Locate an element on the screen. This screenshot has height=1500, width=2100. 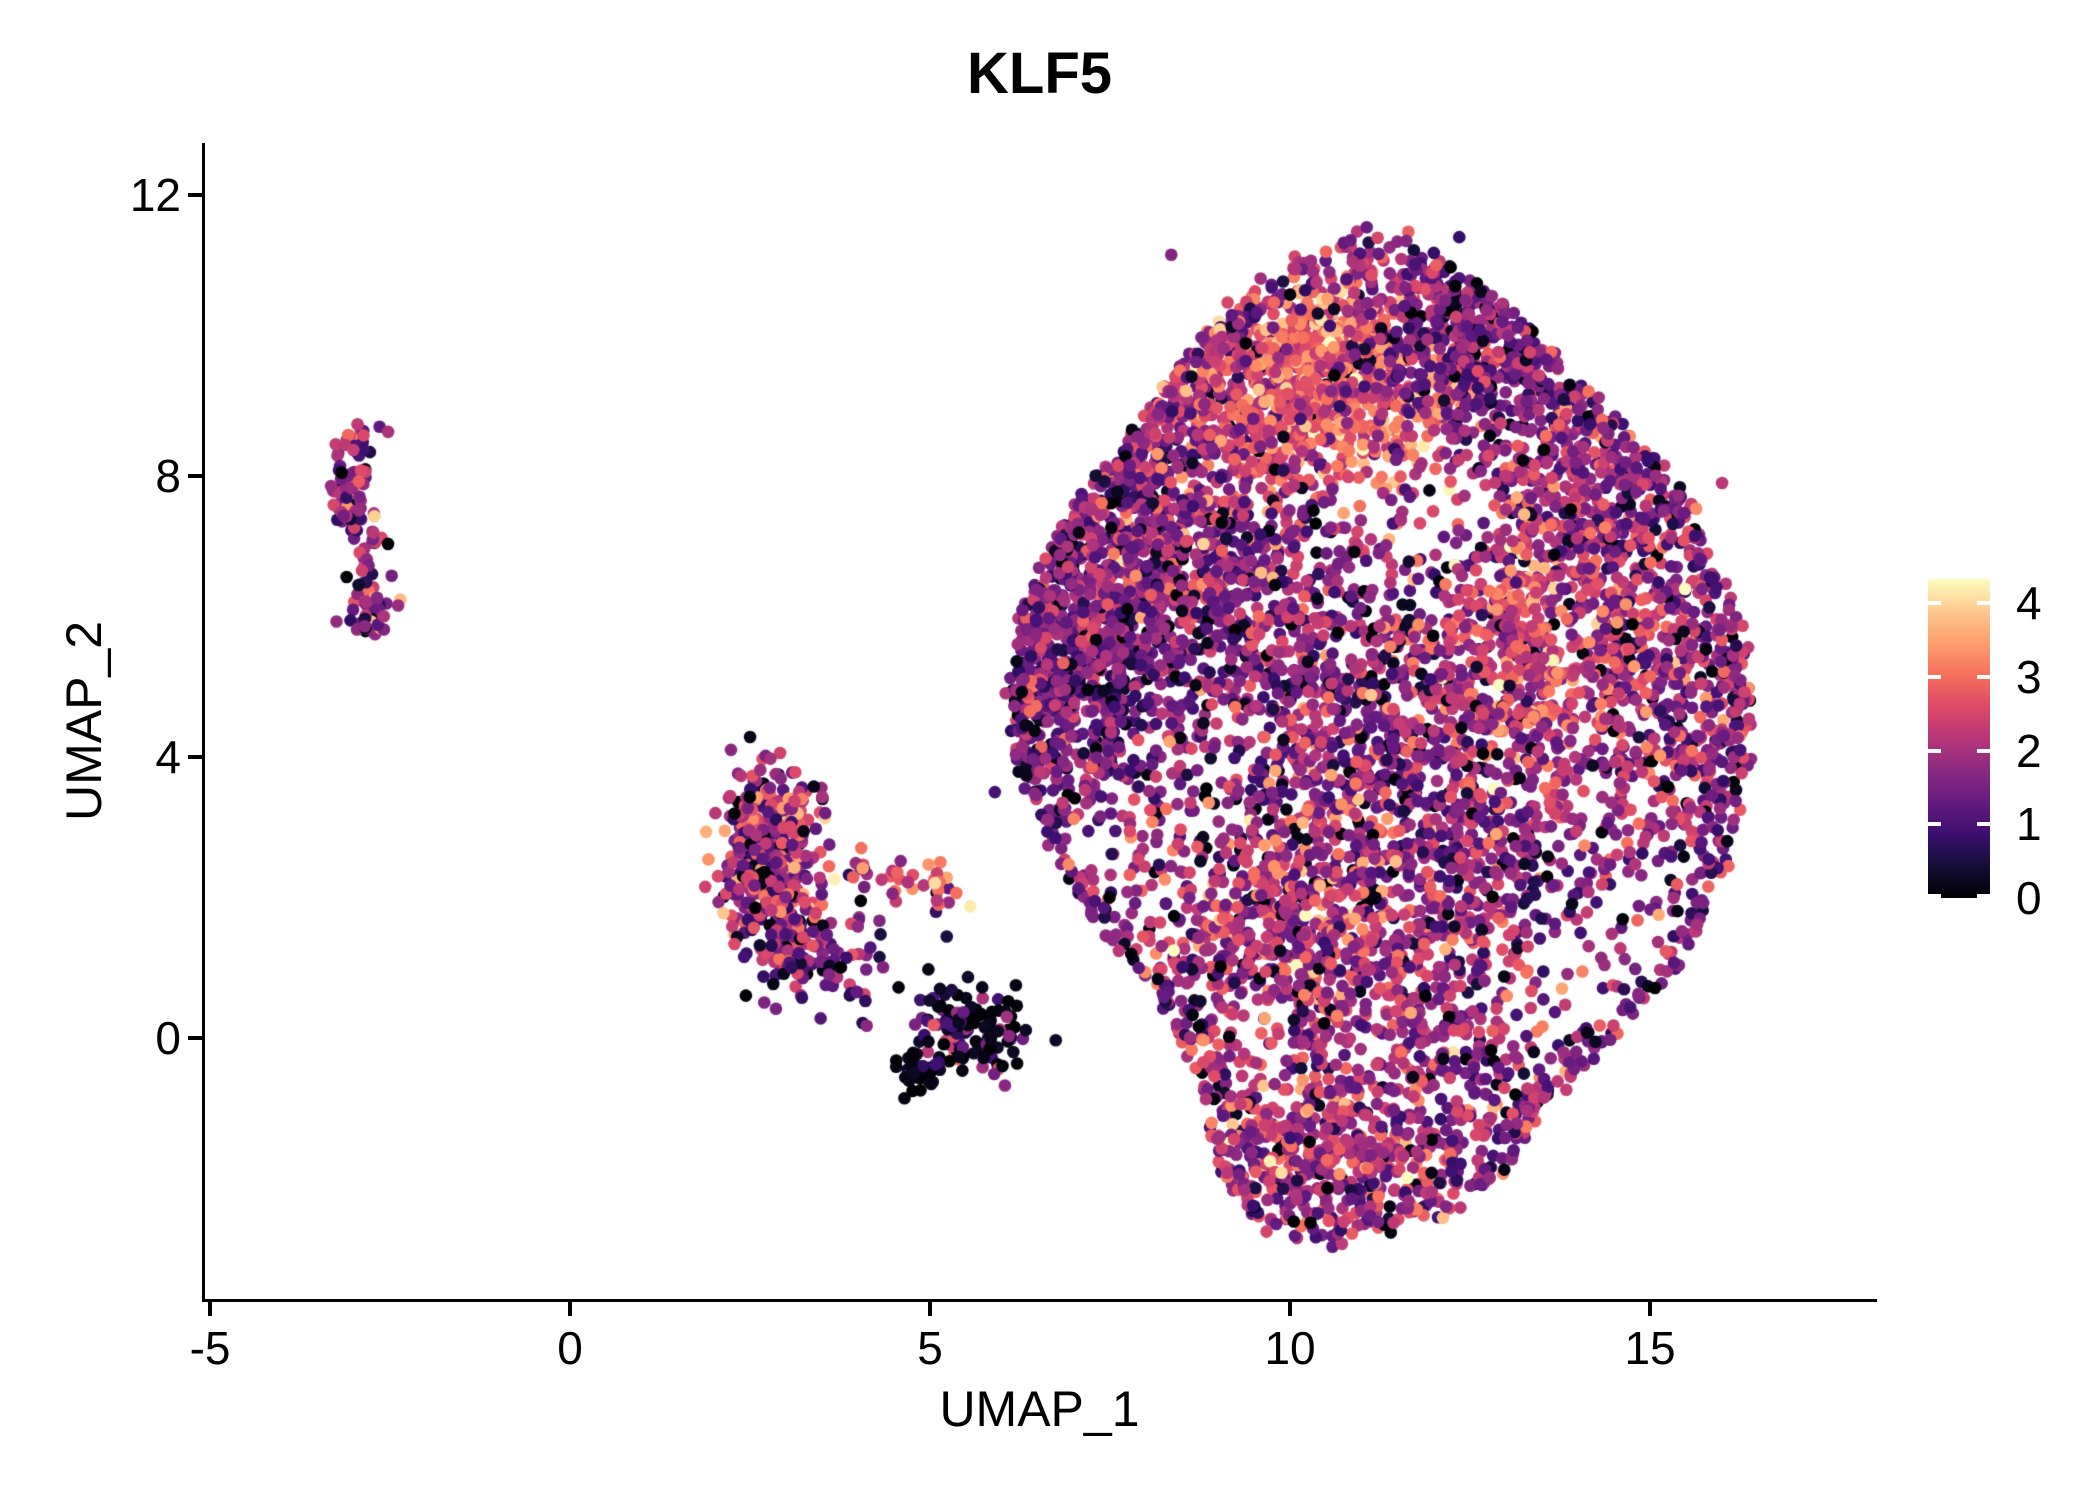
x-tick-label: 10 is located at coordinates (1290, 1348).